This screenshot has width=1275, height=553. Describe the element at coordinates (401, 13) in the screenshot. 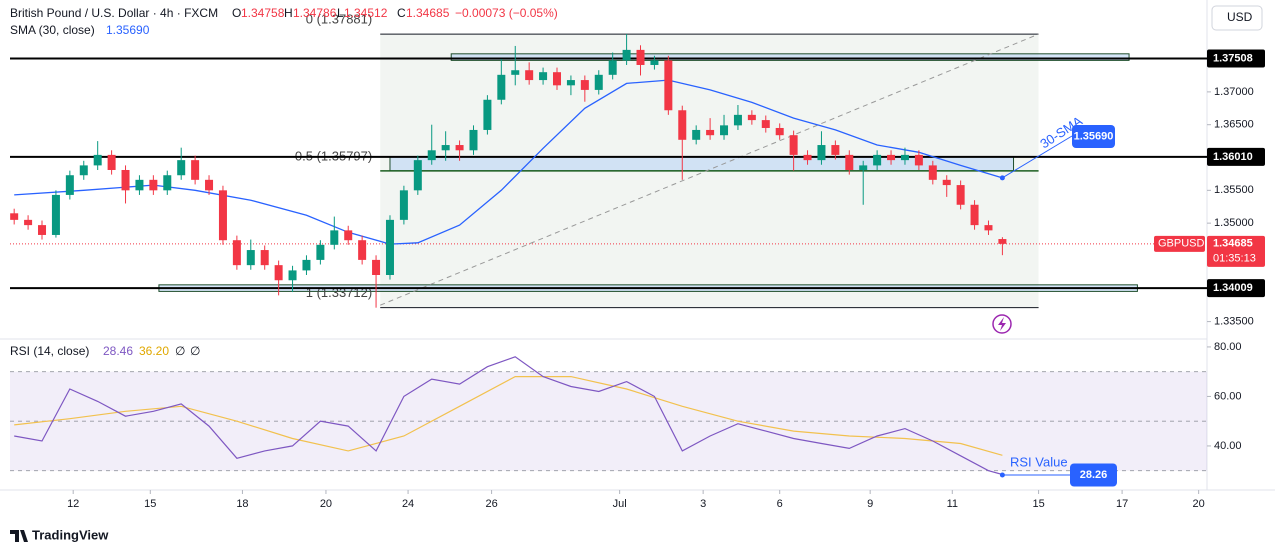

I see `ohlc-key: C` at that location.